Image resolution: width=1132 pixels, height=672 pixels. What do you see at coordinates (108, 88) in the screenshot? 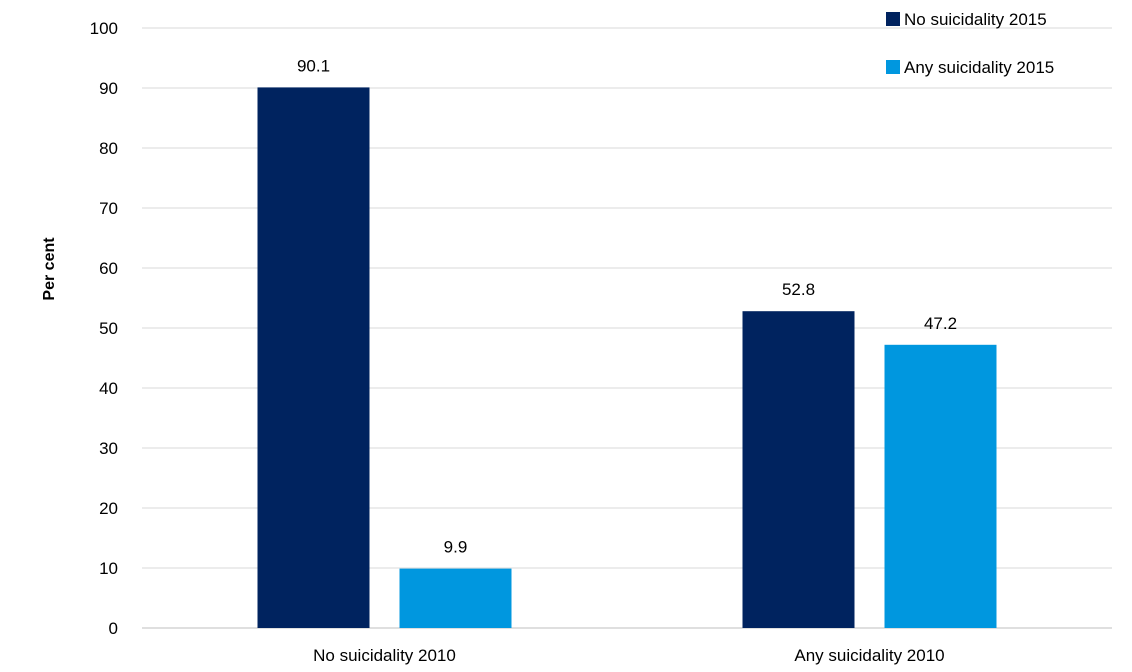
I see `y-tick-label: 90` at bounding box center [108, 88].